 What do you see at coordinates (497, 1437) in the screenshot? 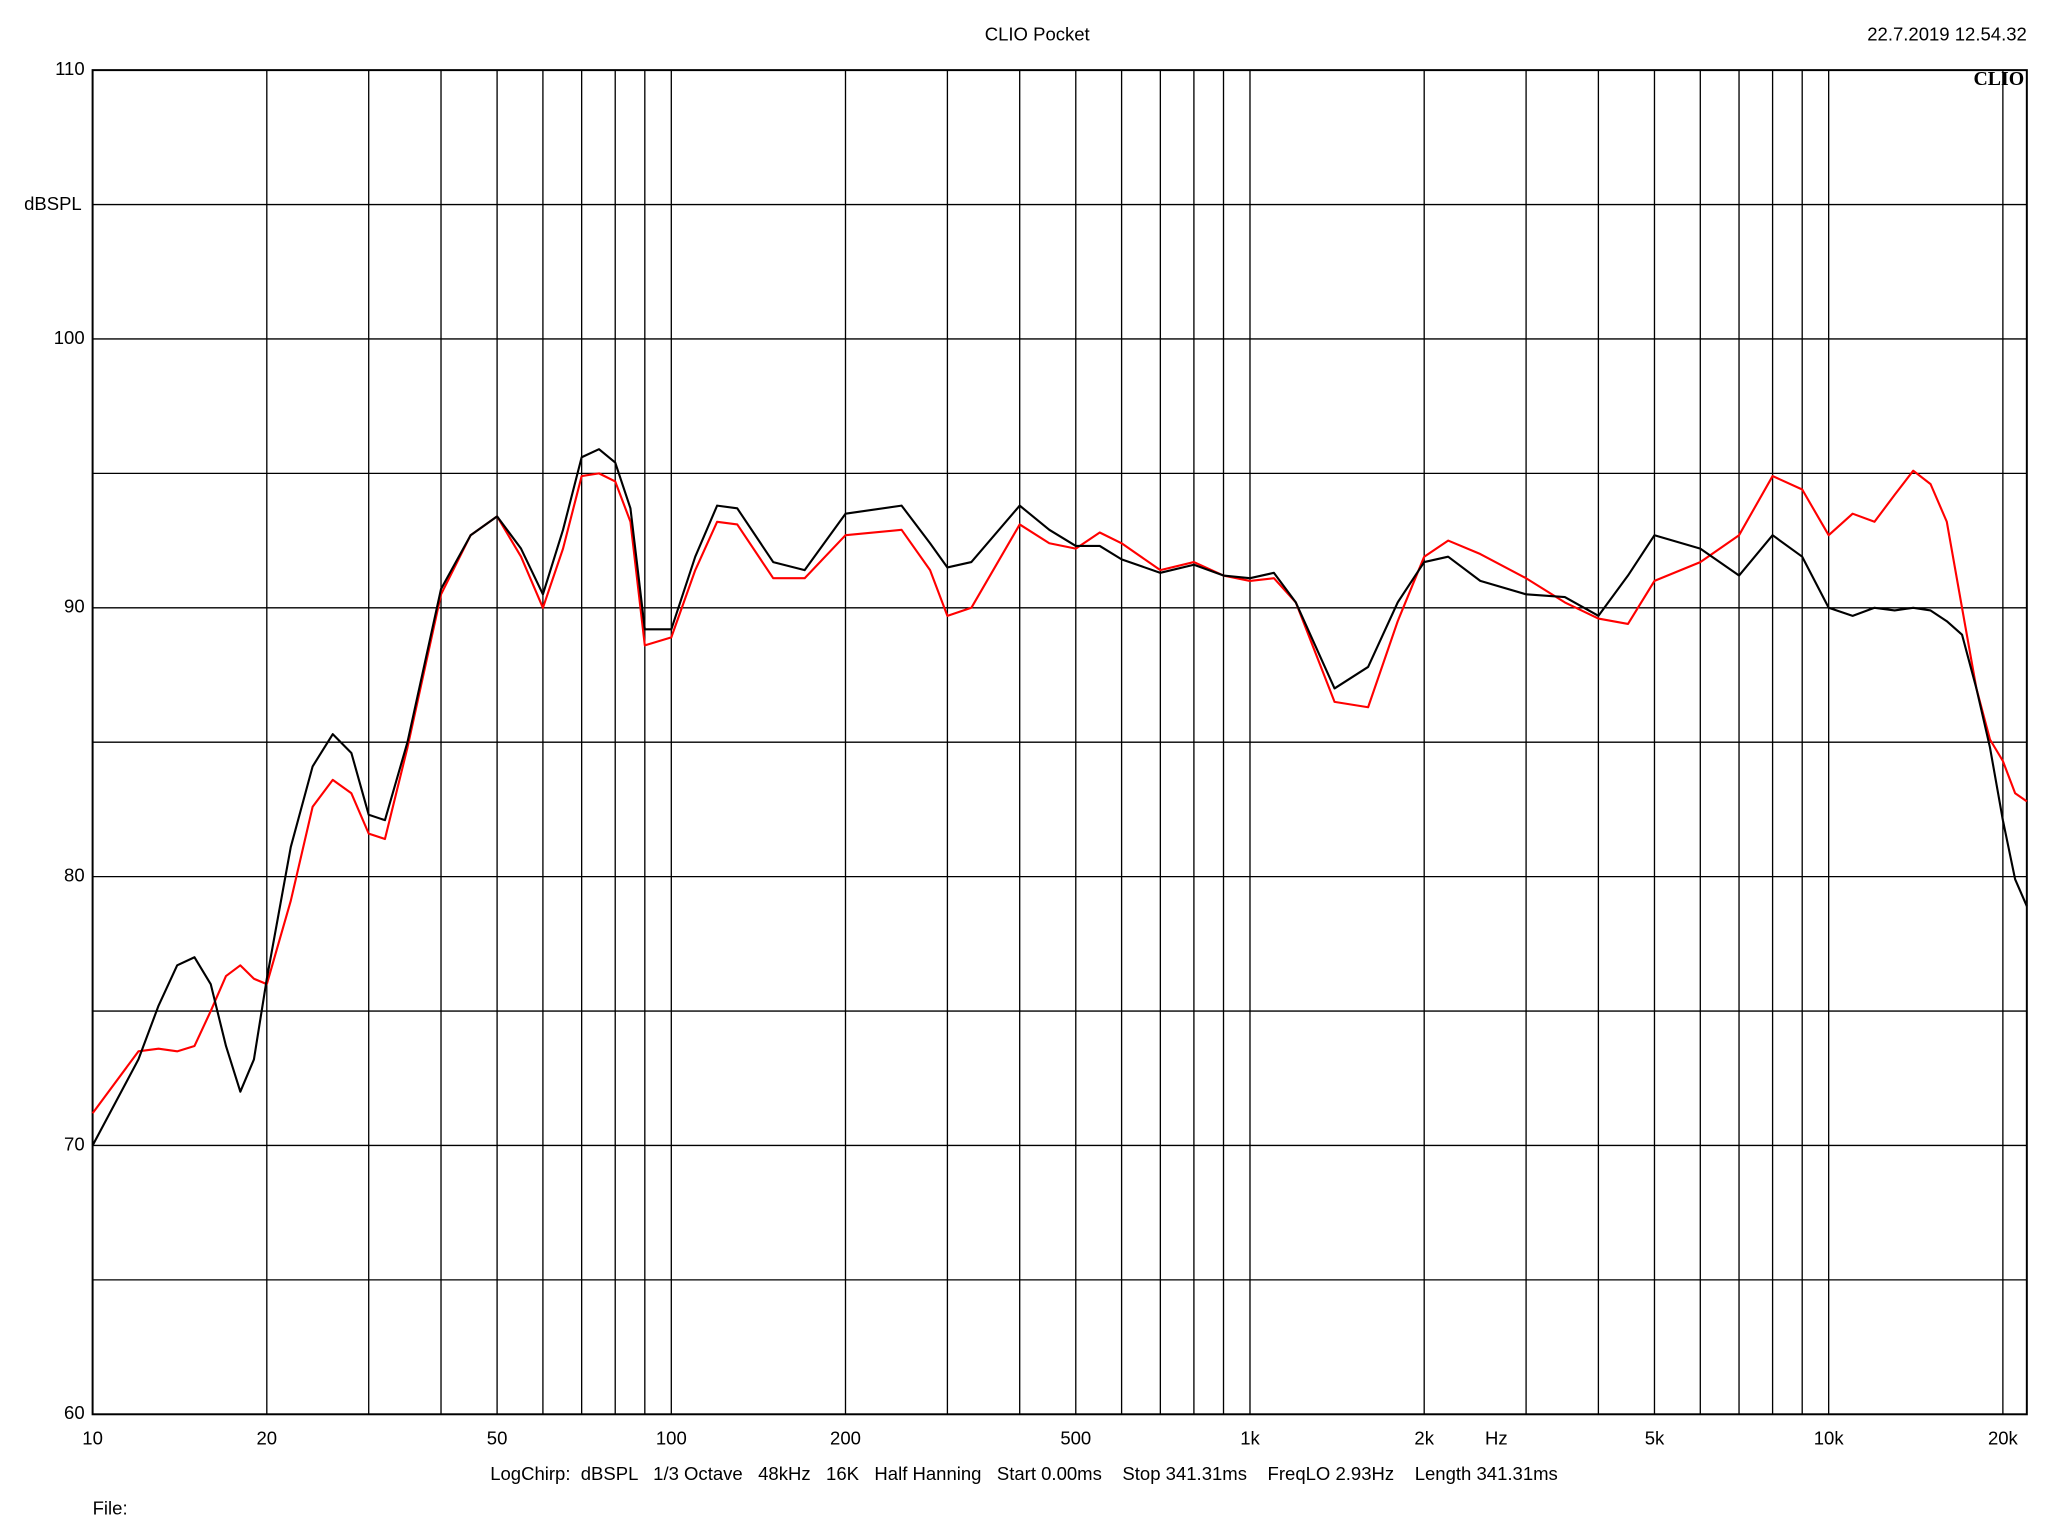
I see `x-tick-label: 50` at bounding box center [497, 1437].